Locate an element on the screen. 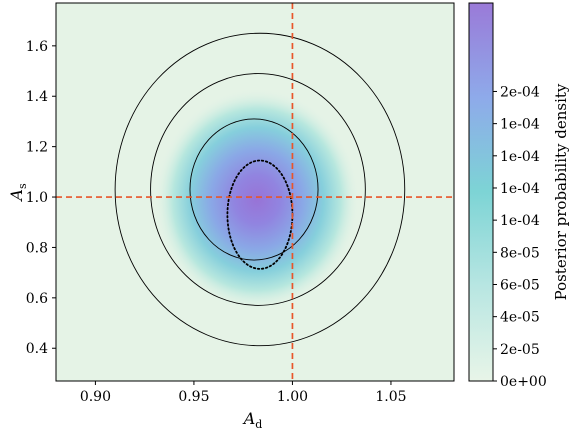  x-tick-label: 0.90 is located at coordinates (95, 397).